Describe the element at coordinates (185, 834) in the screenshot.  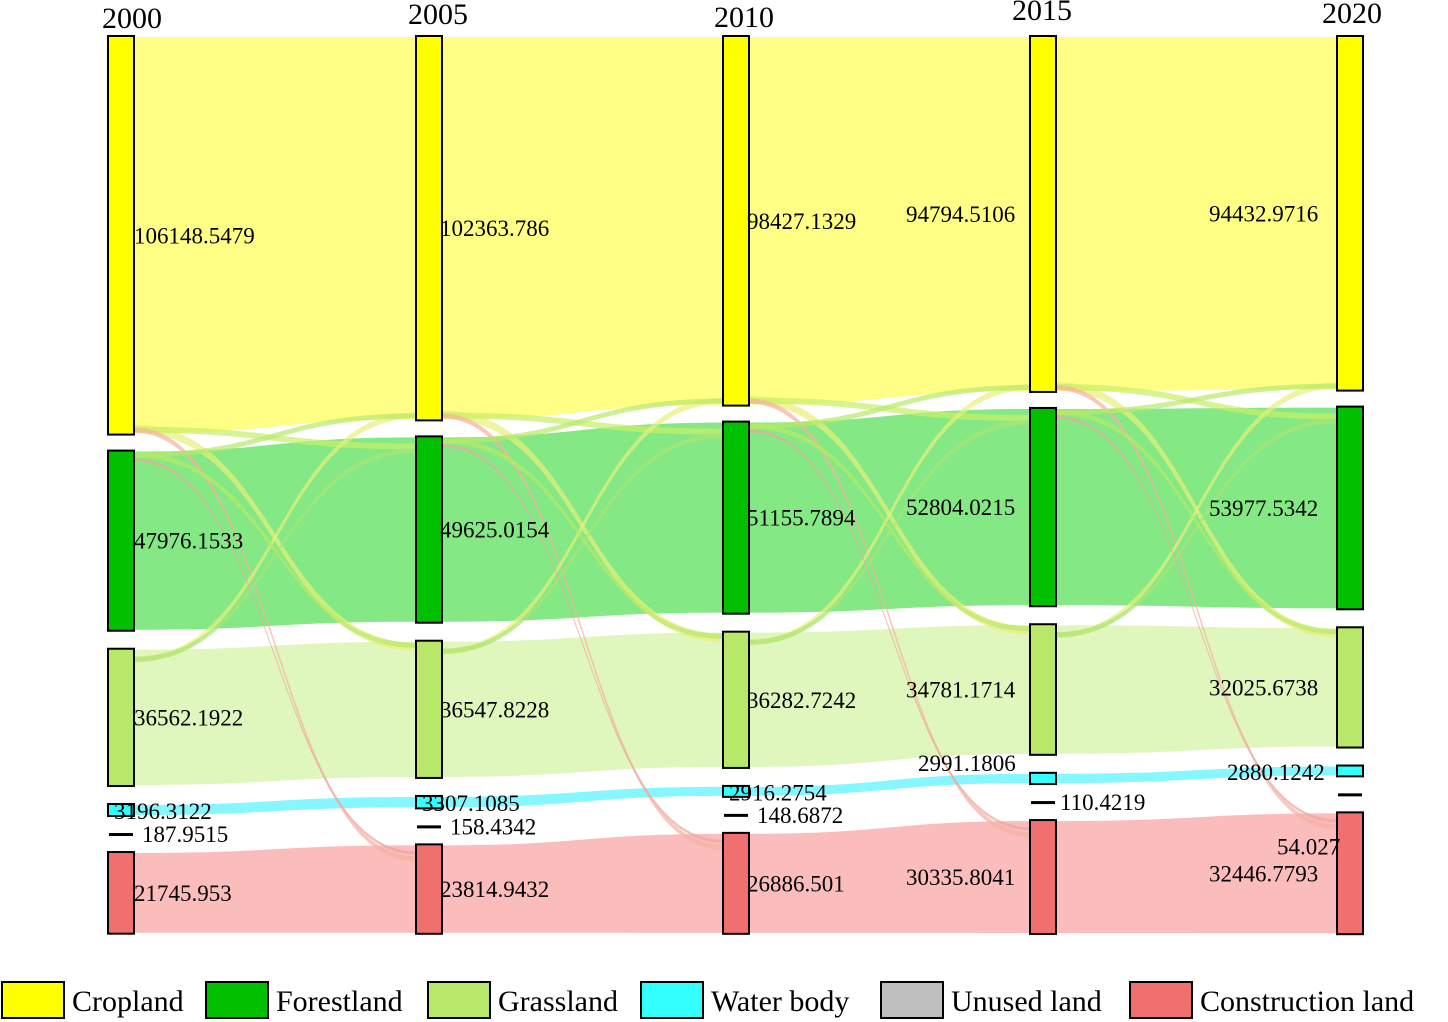
I see `value-label-unused-2000: 187.9515` at that location.